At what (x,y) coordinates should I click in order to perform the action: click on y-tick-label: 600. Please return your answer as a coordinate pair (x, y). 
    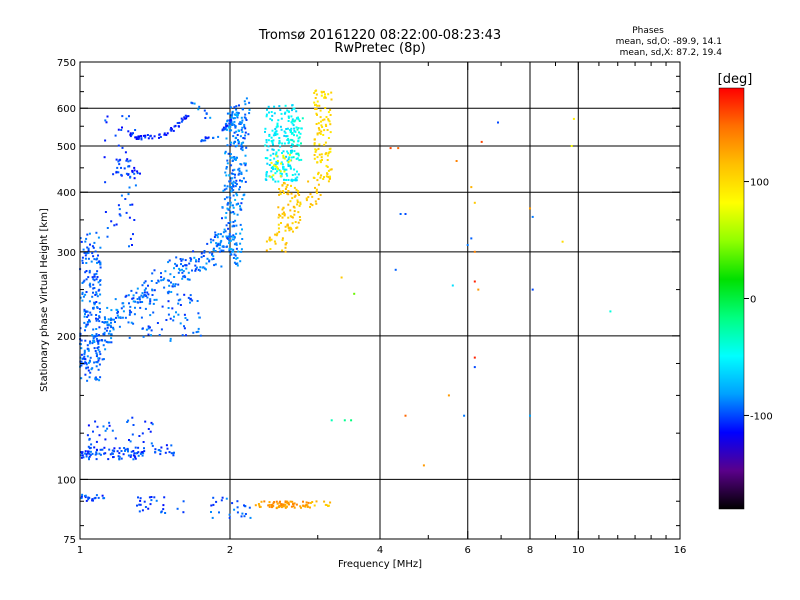
    Looking at the image, I should click on (66, 109).